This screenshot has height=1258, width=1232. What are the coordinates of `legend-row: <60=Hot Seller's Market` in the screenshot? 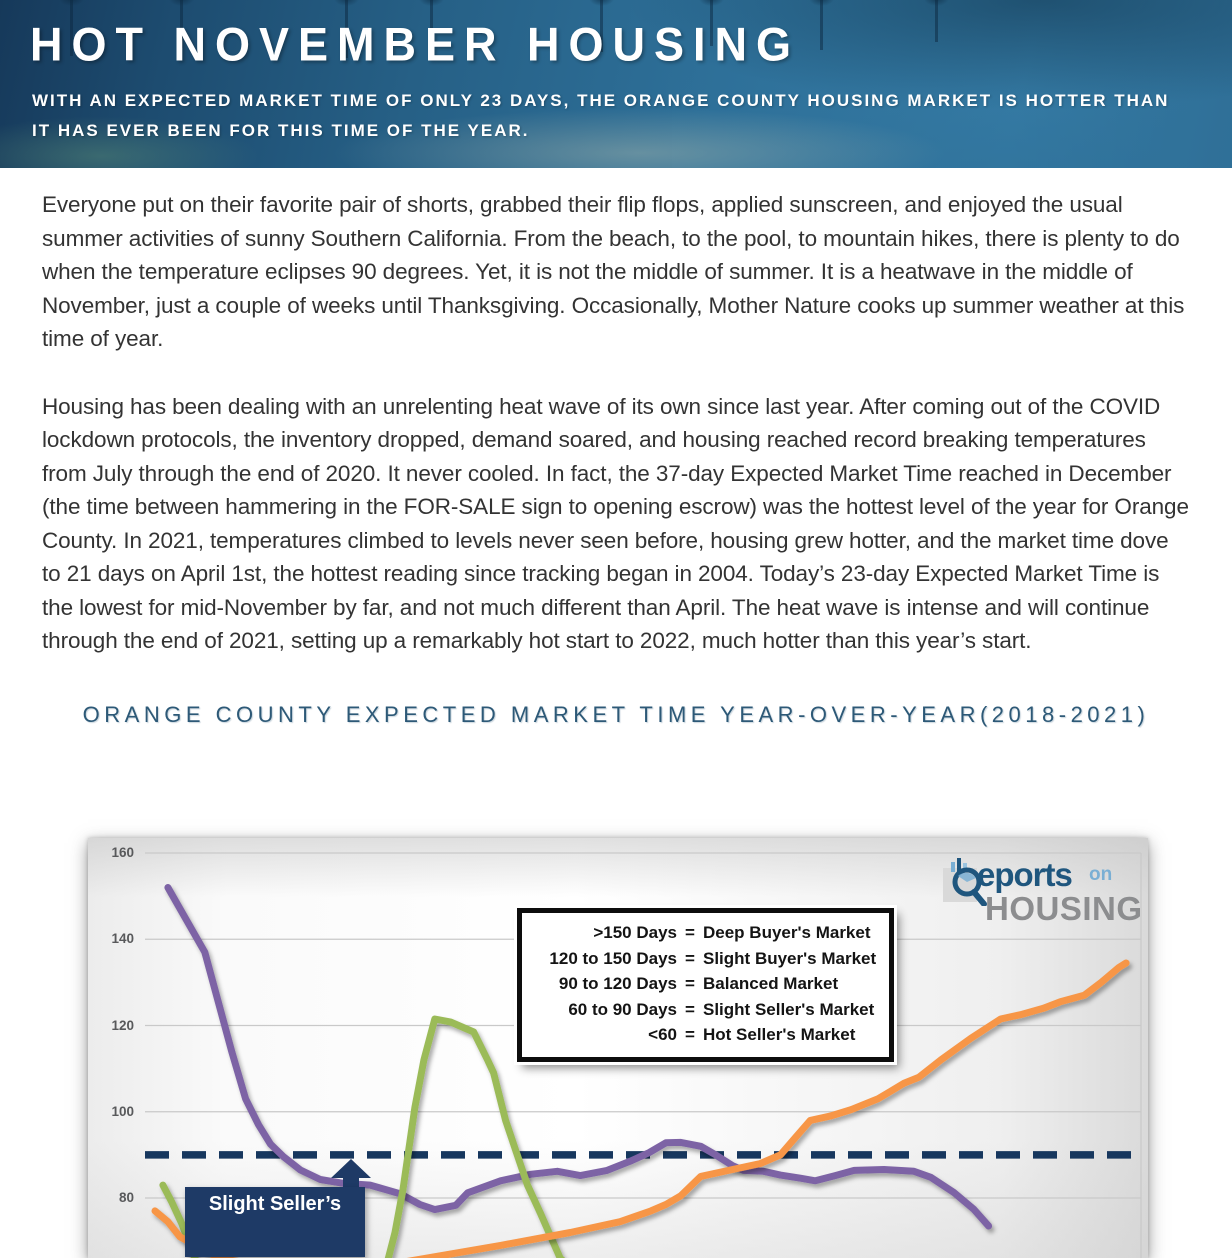 It's located at (705, 1035).